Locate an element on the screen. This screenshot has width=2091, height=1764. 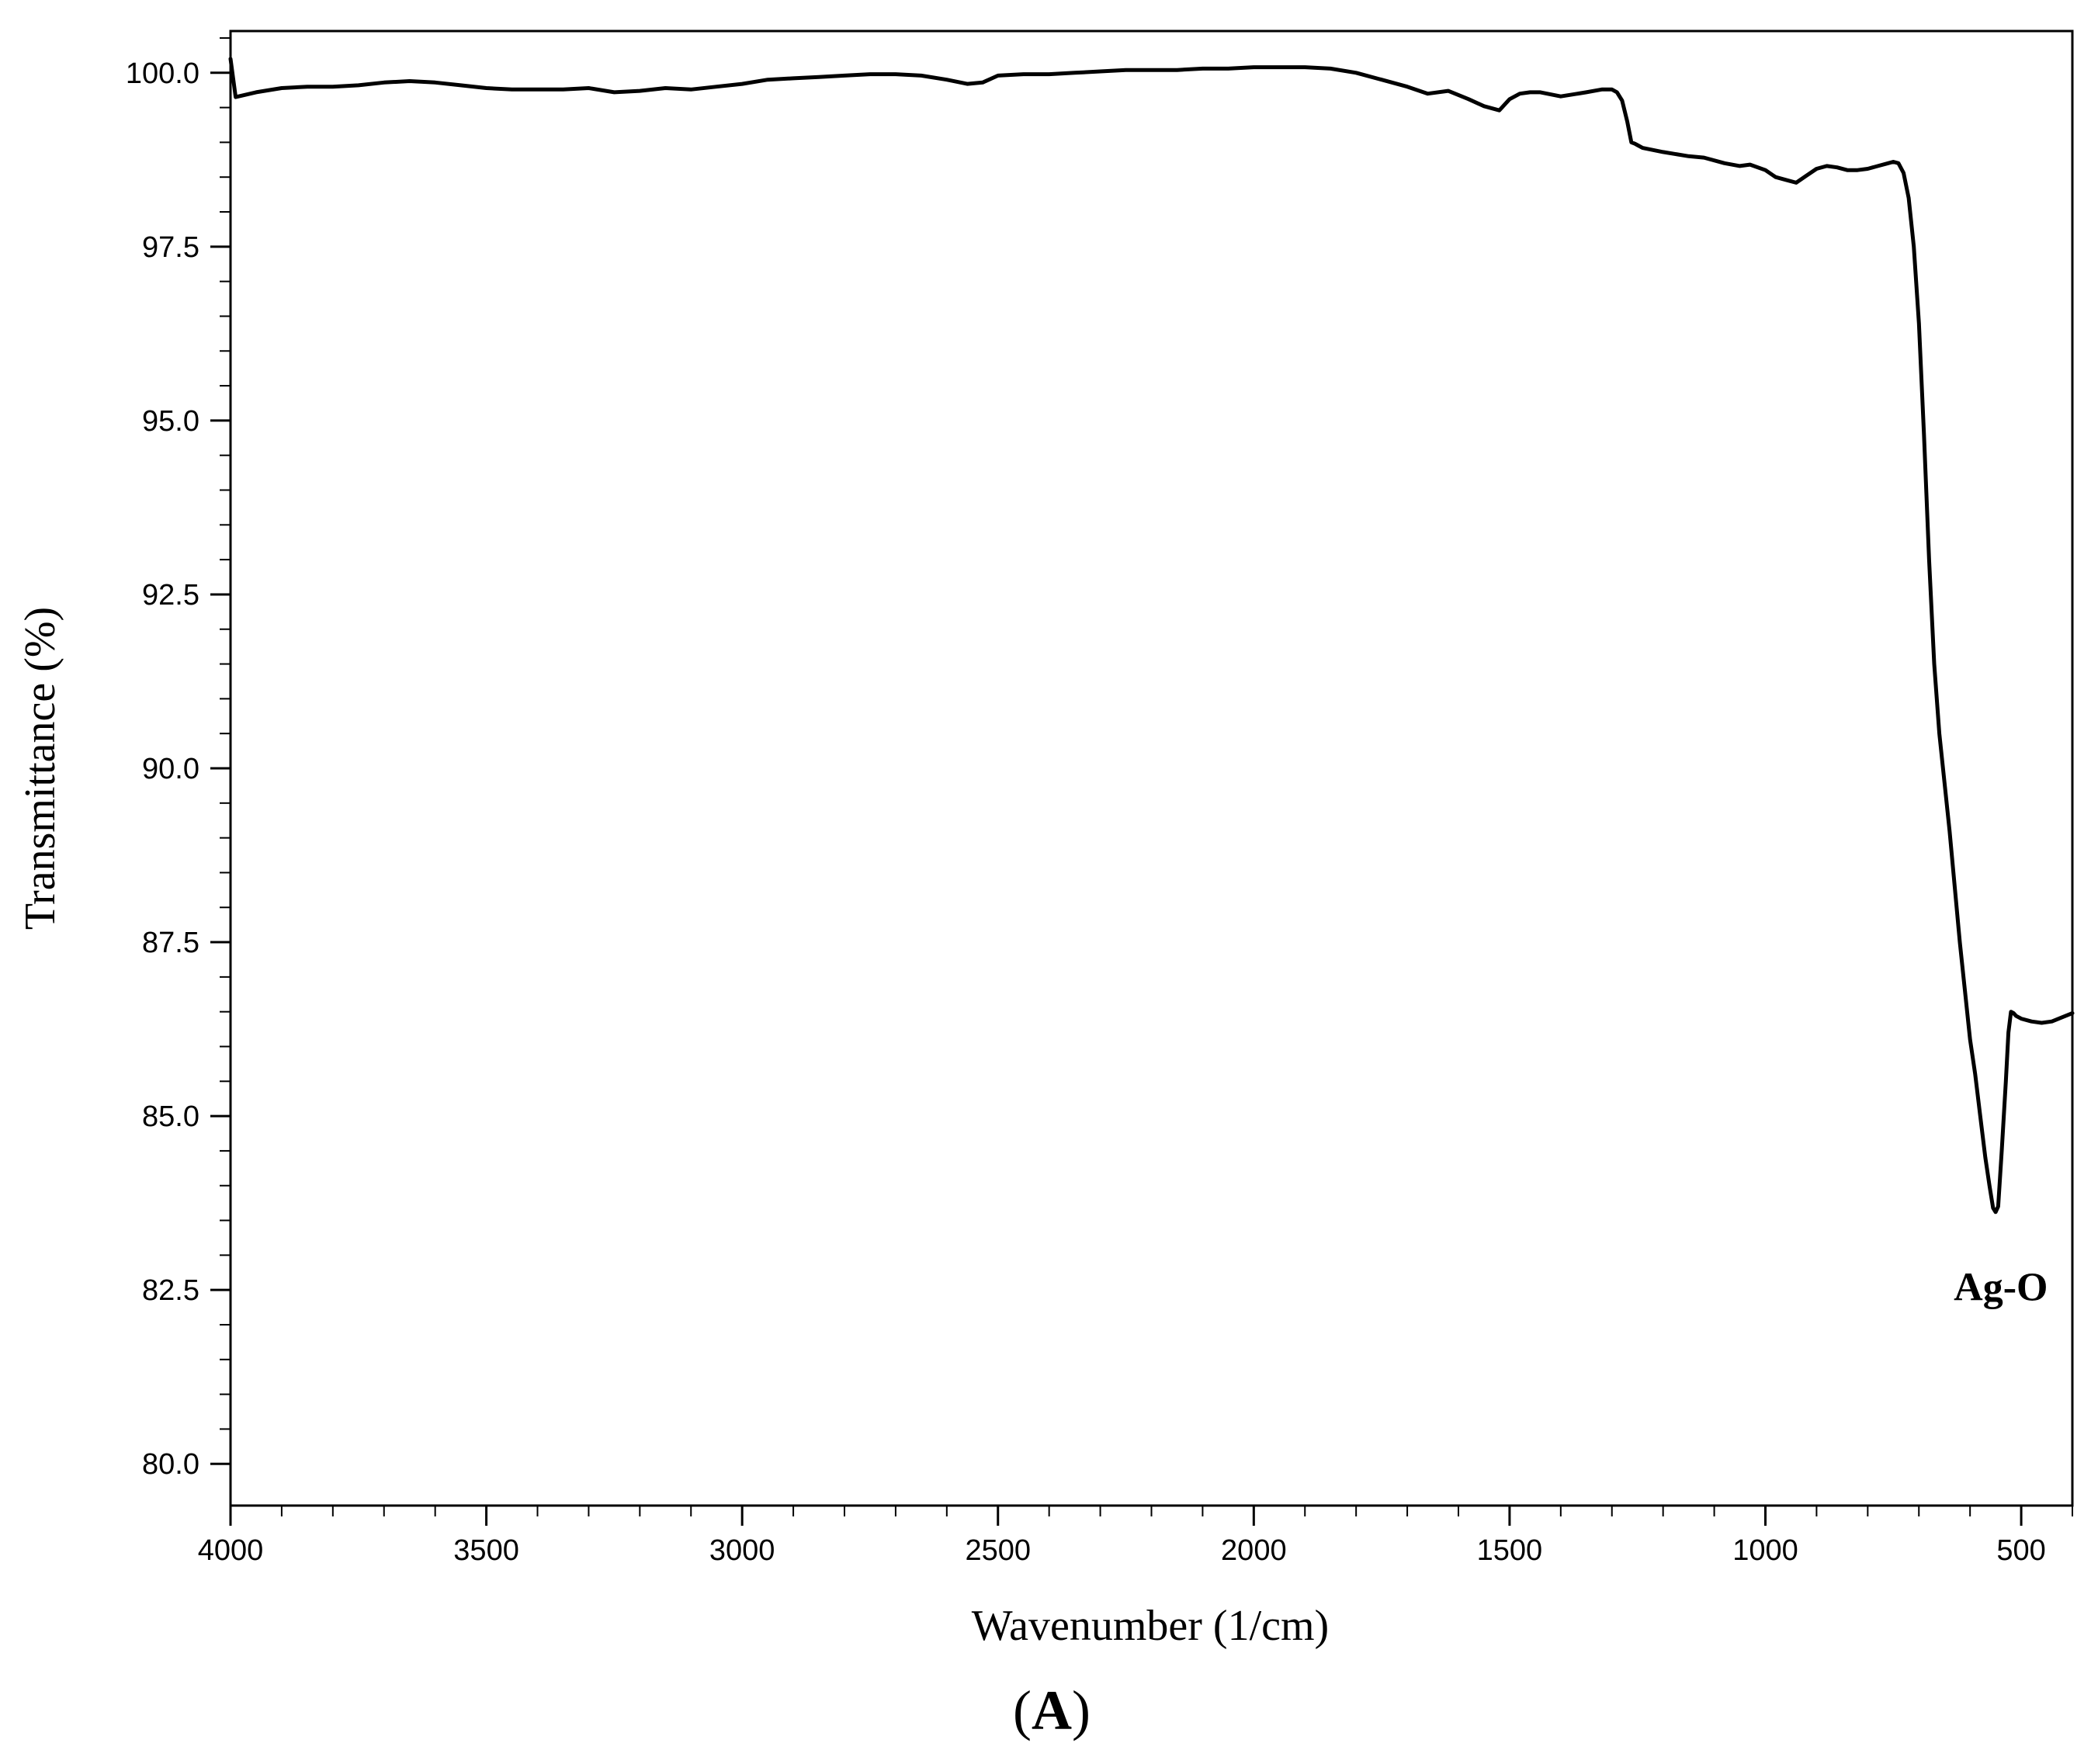
y-tick-label: 85.0 is located at coordinates (170, 1116).